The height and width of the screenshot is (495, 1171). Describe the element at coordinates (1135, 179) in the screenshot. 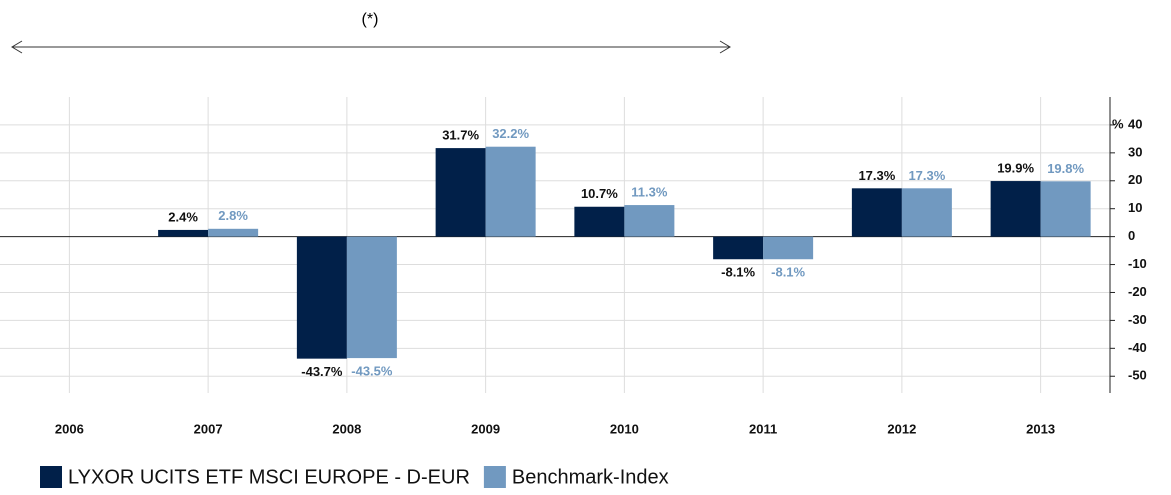

I see `y-tick-label: 20` at that location.